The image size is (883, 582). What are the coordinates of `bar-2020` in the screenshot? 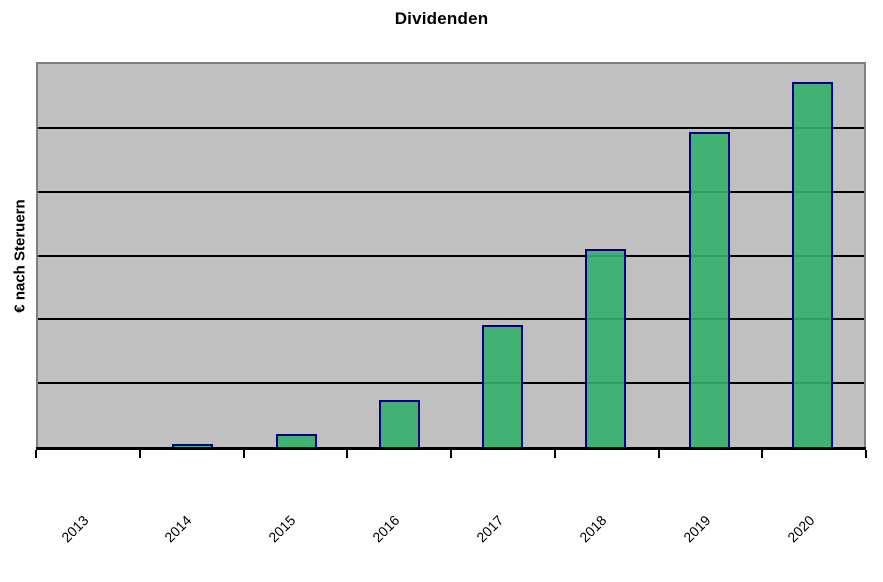 It's located at (812, 264).